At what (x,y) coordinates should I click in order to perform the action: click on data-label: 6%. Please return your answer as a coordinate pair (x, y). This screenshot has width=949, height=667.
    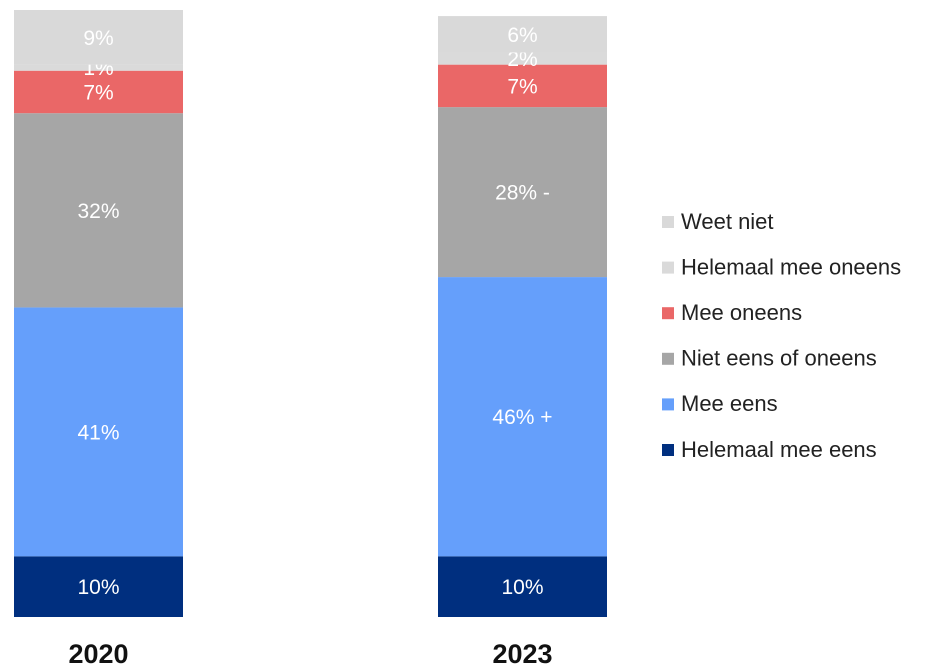
    Looking at the image, I should click on (522, 35).